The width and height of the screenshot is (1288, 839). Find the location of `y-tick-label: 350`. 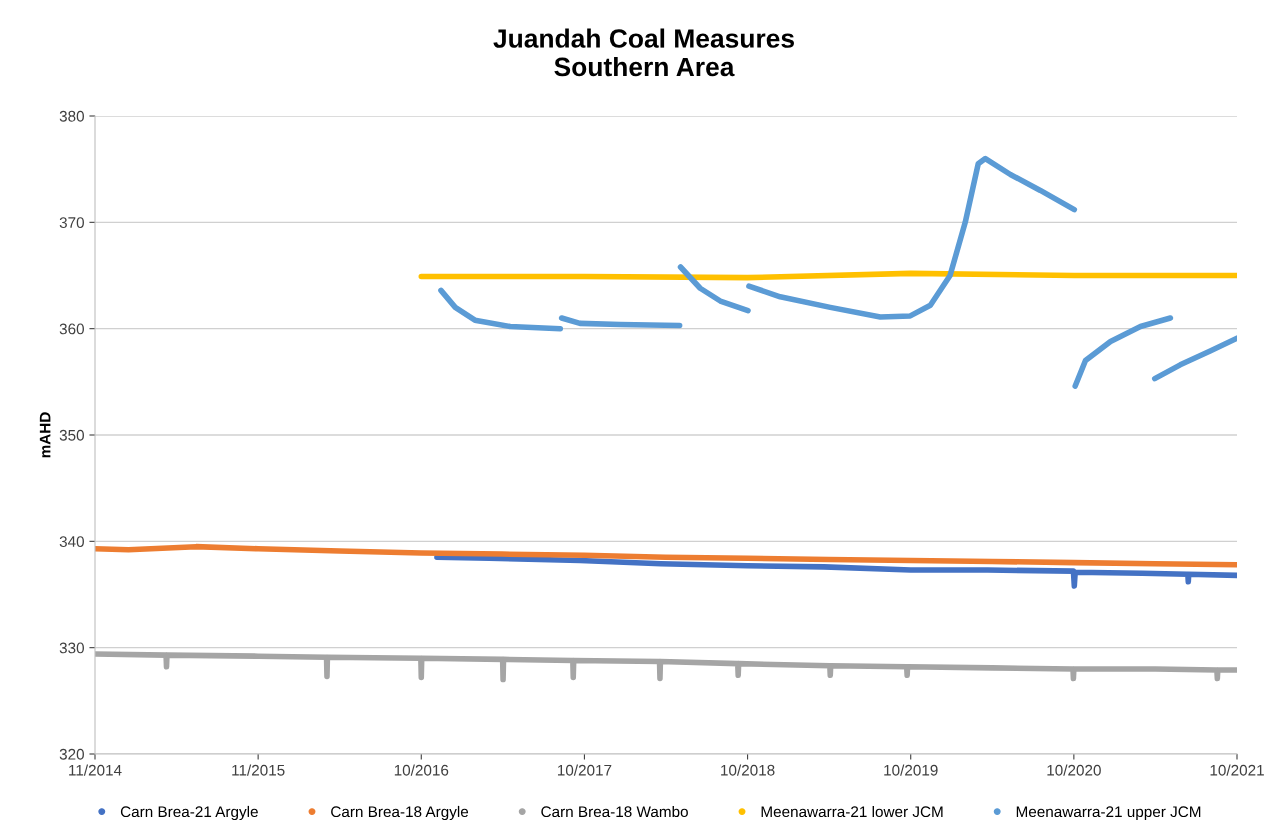

y-tick-label: 350 is located at coordinates (71, 435).